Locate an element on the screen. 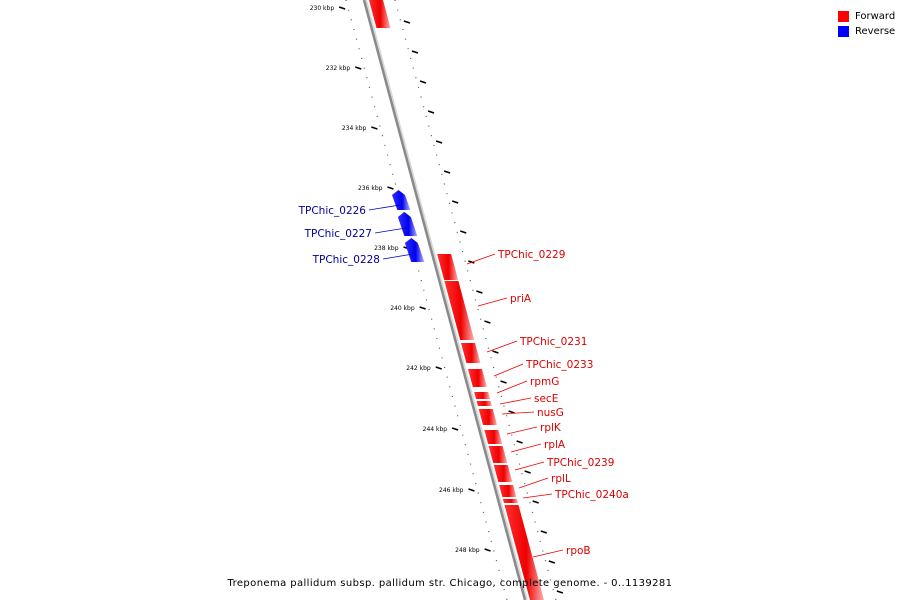 The height and width of the screenshot is (600, 900). gene-label-forward: priA is located at coordinates (521, 299).